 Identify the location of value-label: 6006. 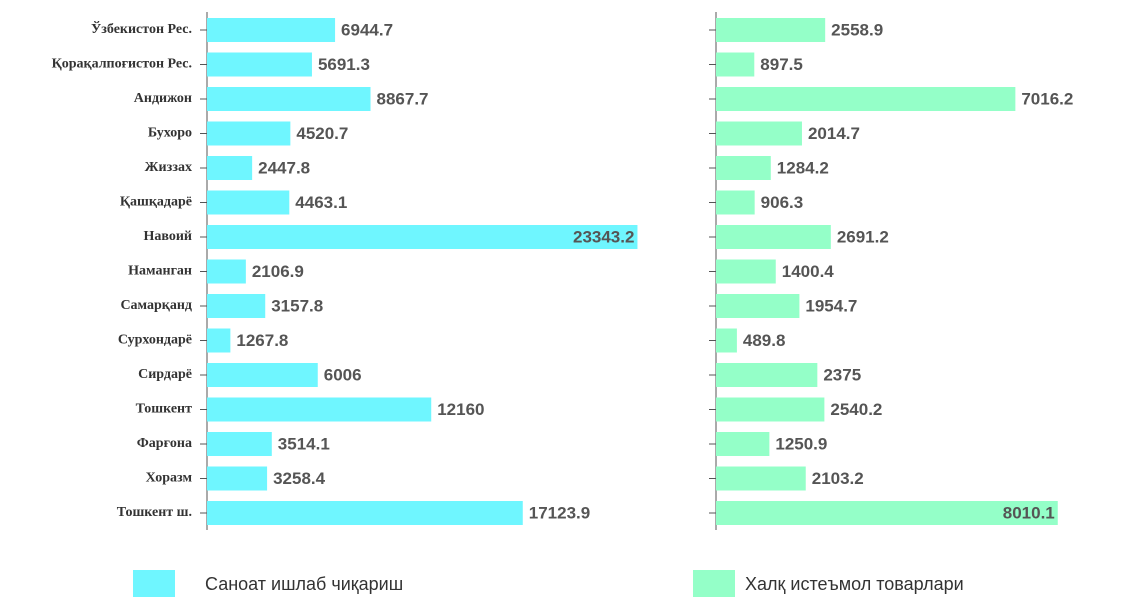
(343, 374).